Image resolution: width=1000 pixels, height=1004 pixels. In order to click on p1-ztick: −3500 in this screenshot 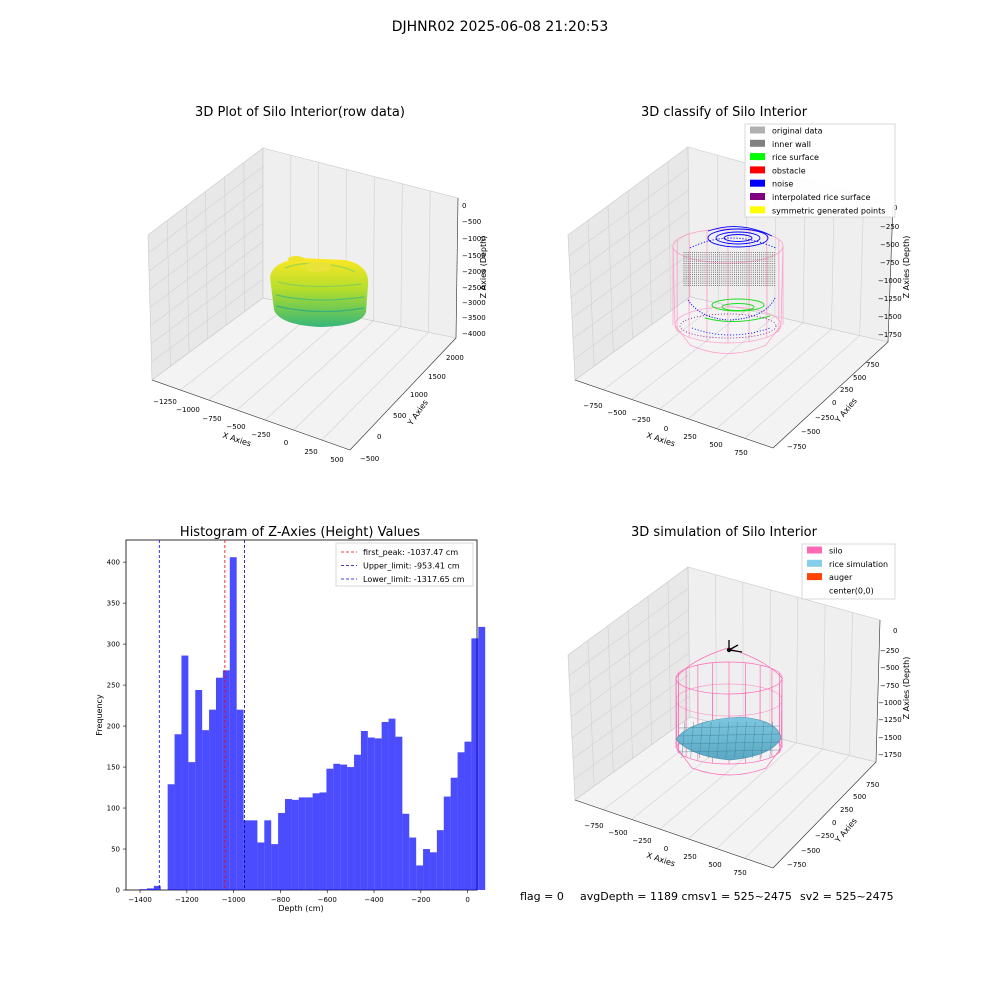, I will do `click(474, 318)`.